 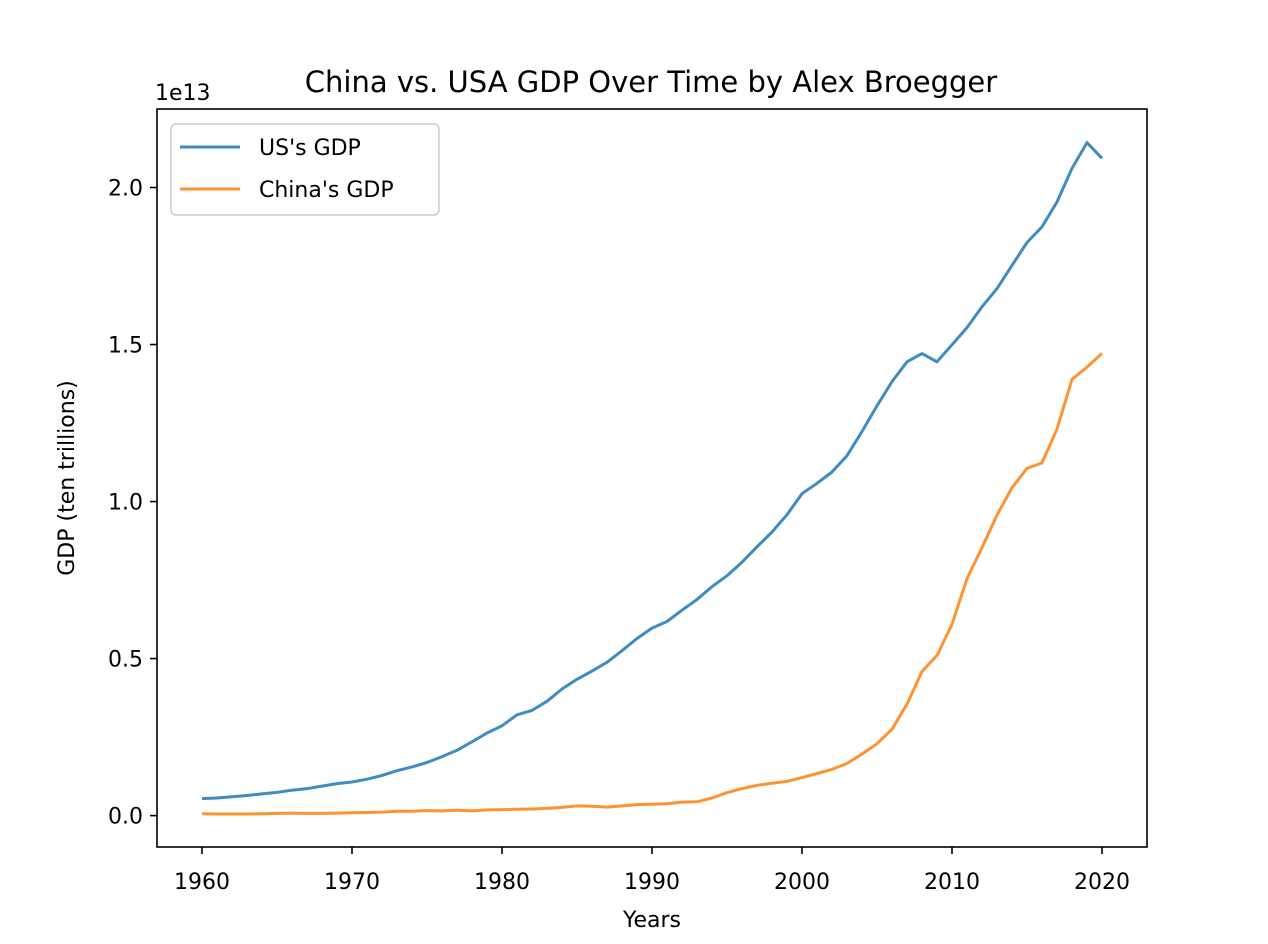 I want to click on x-tick-label: 2000, so click(x=802, y=882).